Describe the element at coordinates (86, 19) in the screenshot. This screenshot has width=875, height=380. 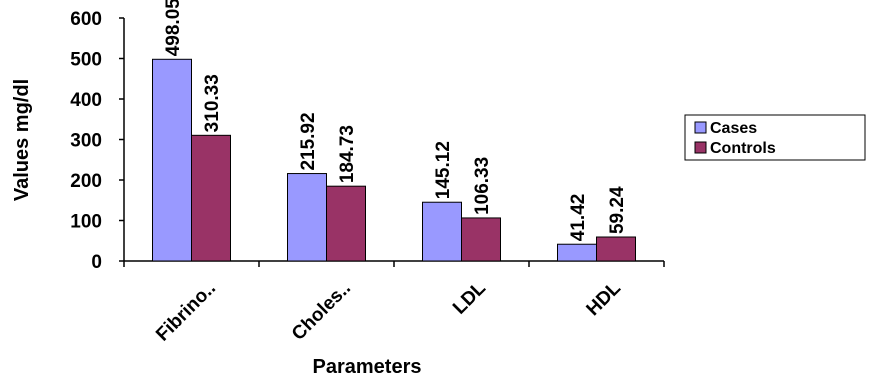
I see `y-tick-label: 600` at that location.